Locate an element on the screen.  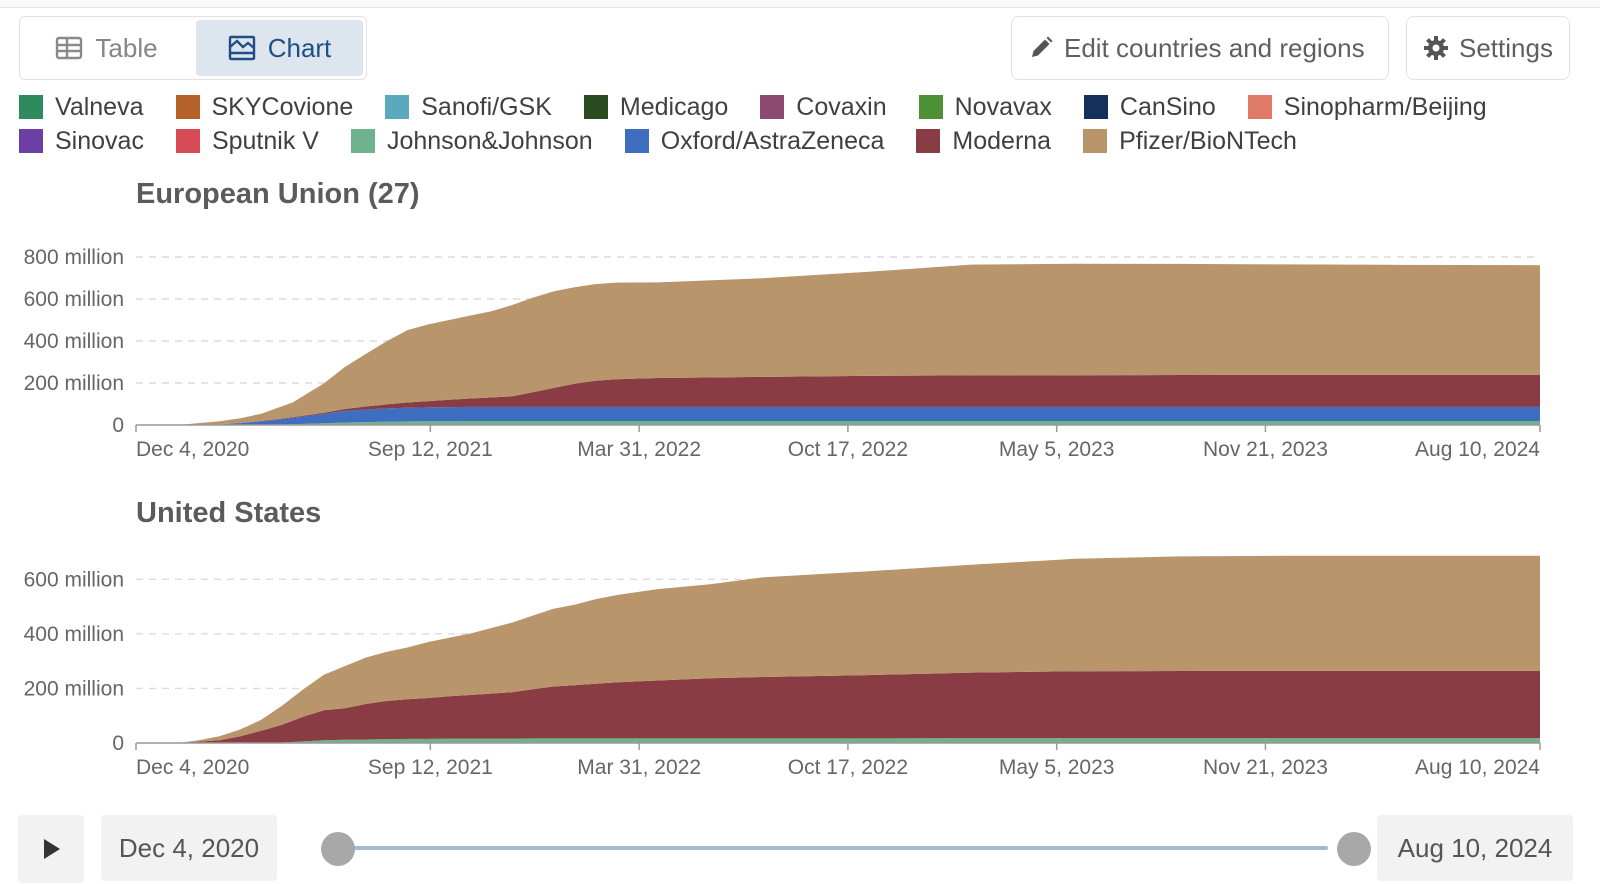
legend-item: SKYCovione is located at coordinates (264, 107).